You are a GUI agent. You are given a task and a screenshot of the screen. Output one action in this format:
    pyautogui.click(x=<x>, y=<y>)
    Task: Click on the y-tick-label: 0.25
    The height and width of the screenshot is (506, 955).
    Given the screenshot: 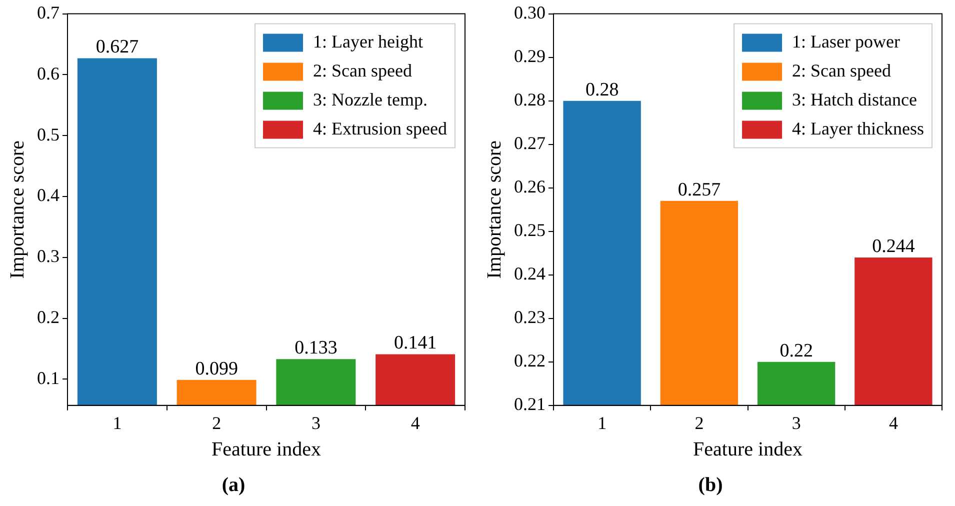 What is the action you would take?
    pyautogui.click(x=530, y=230)
    